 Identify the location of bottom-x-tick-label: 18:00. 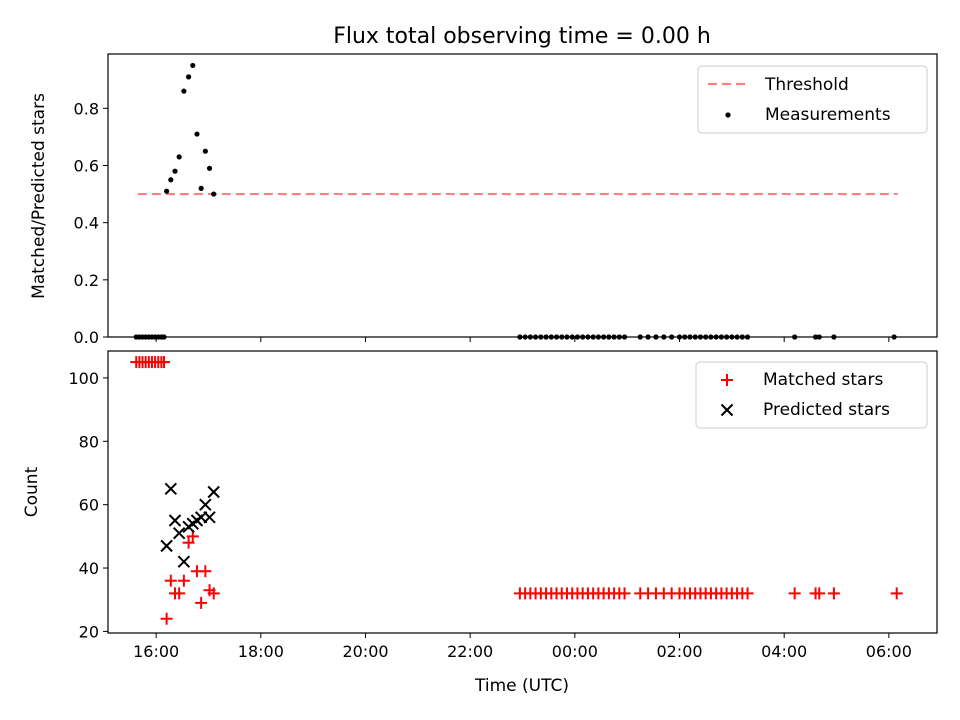
(261, 651).